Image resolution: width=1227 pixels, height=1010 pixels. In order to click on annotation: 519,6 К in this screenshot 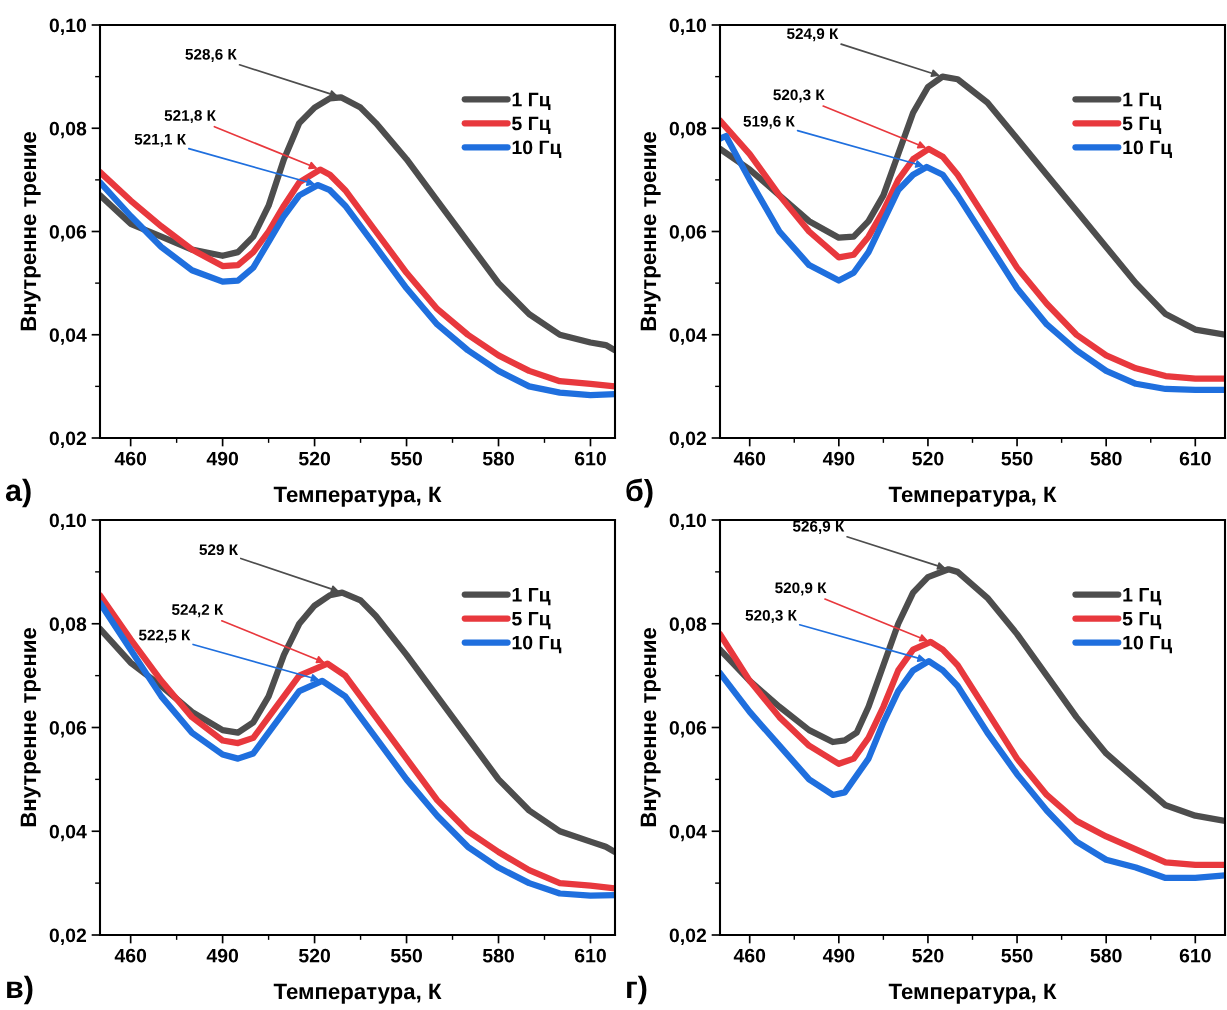, I will do `click(769, 122)`.